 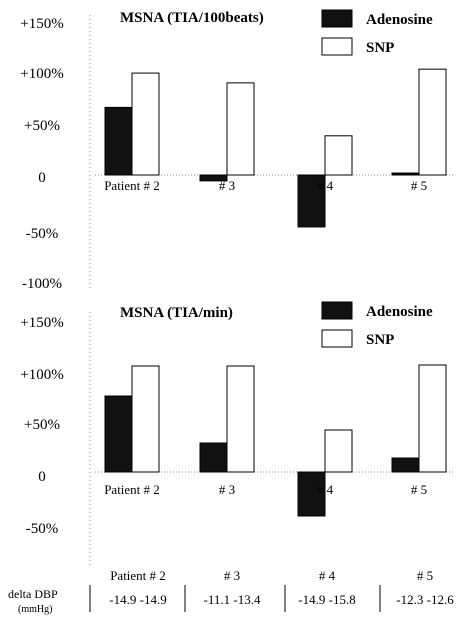 What do you see at coordinates (35, 609) in the screenshot?
I see `table-unit: (mmHg)` at bounding box center [35, 609].